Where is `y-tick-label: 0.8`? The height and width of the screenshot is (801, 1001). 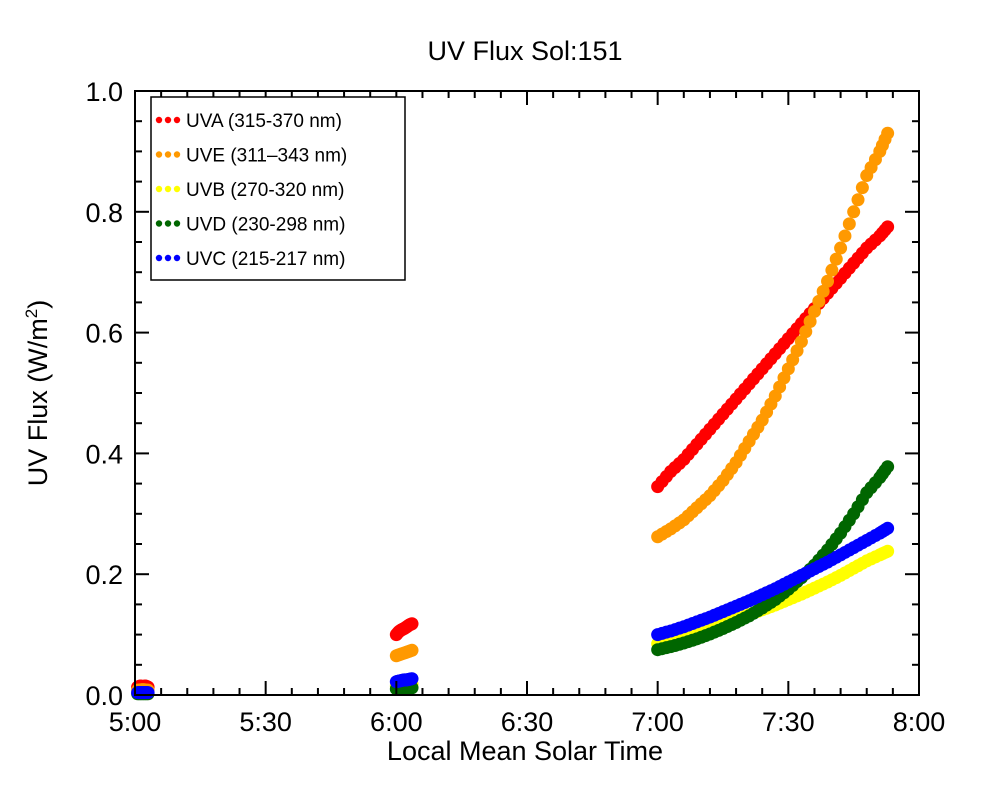 y-tick-label: 0.8 is located at coordinates (104, 213).